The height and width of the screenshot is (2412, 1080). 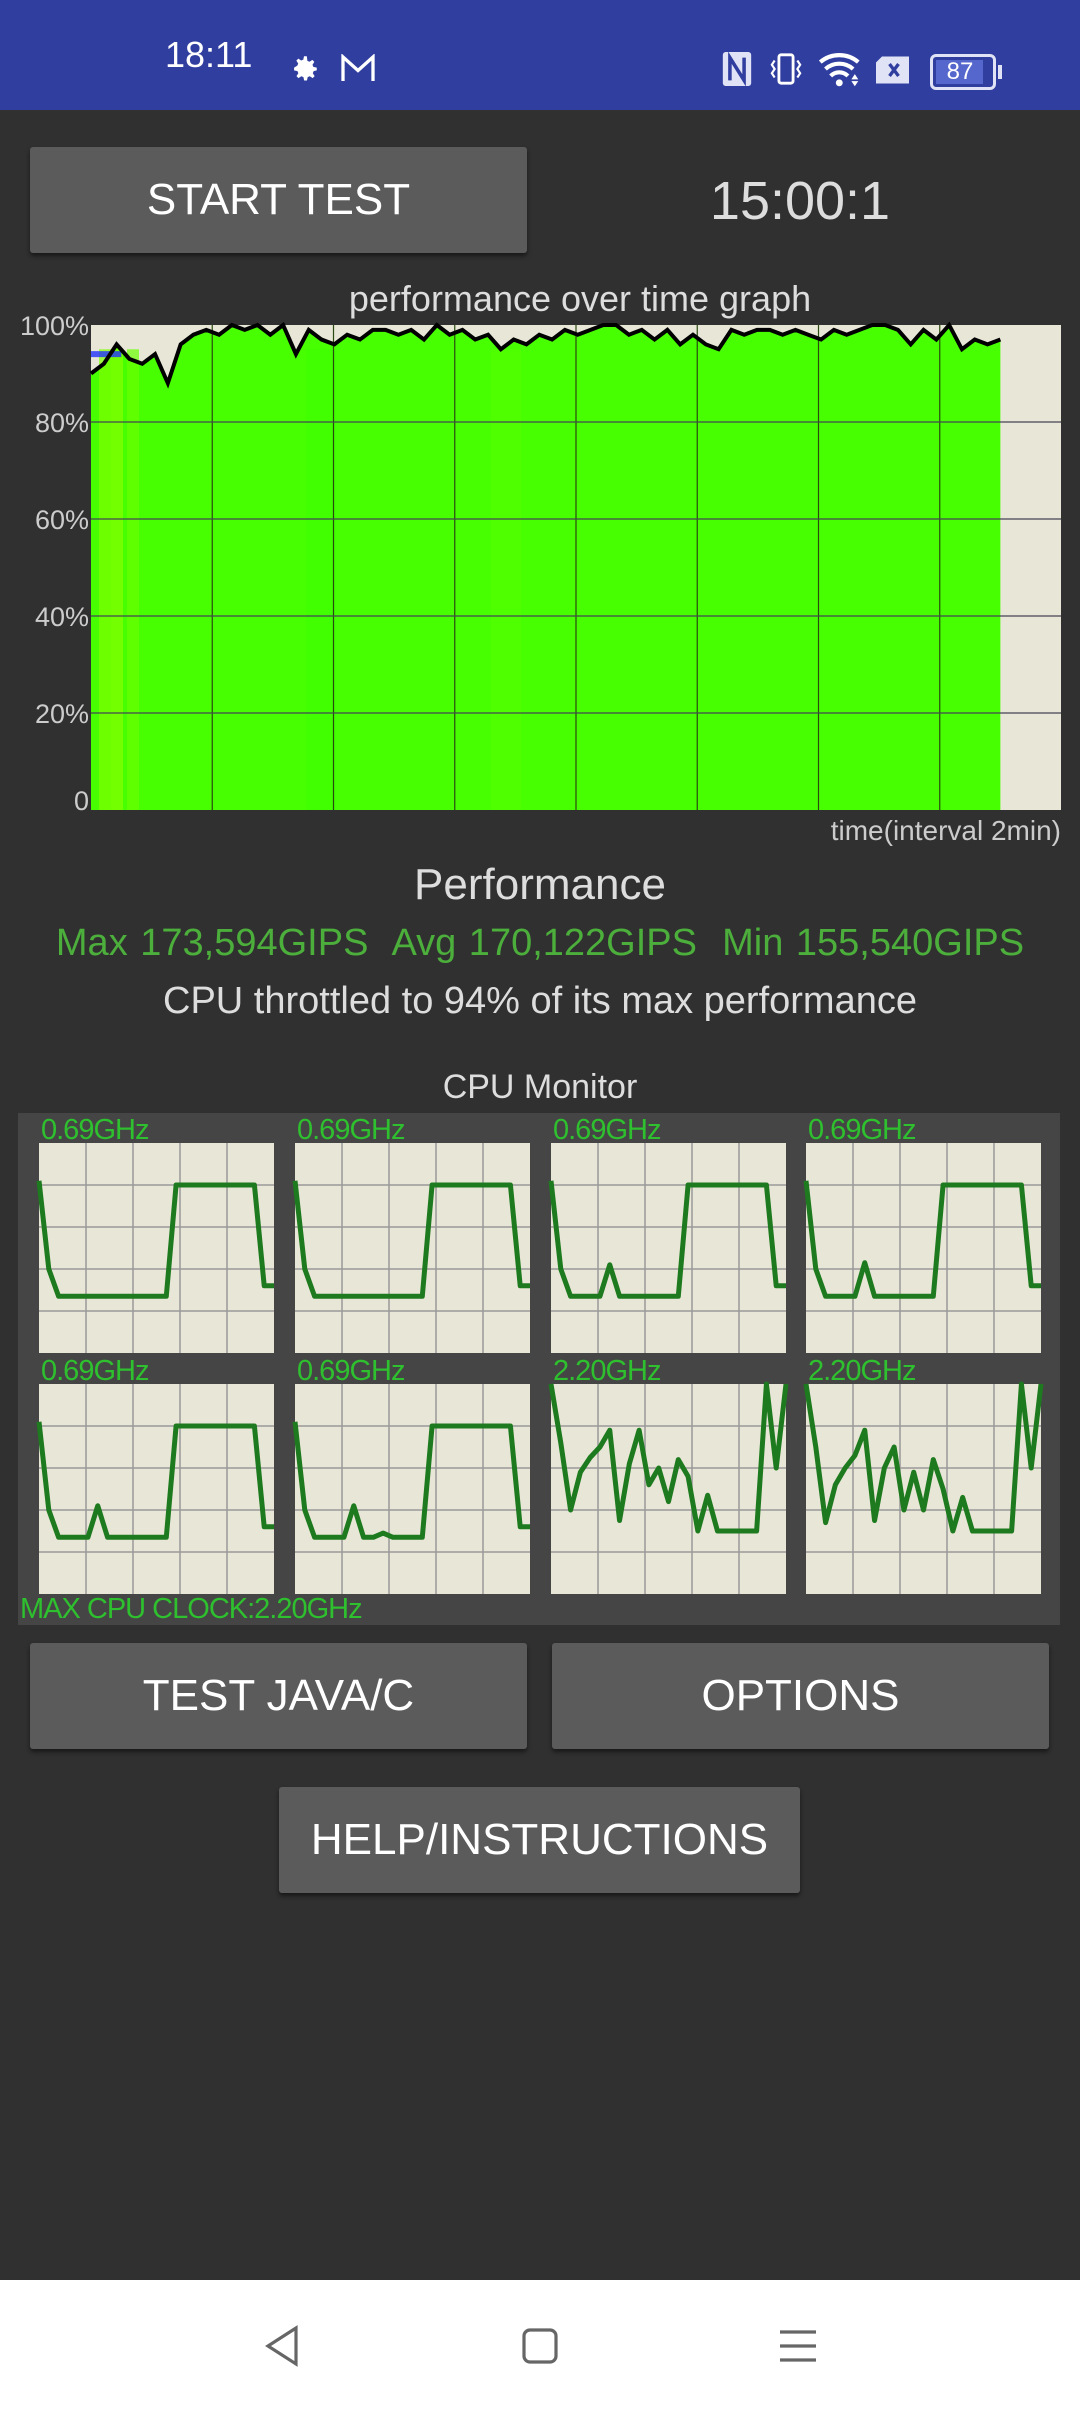 What do you see at coordinates (81, 801) in the screenshot?
I see `y-tick-label: 0` at bounding box center [81, 801].